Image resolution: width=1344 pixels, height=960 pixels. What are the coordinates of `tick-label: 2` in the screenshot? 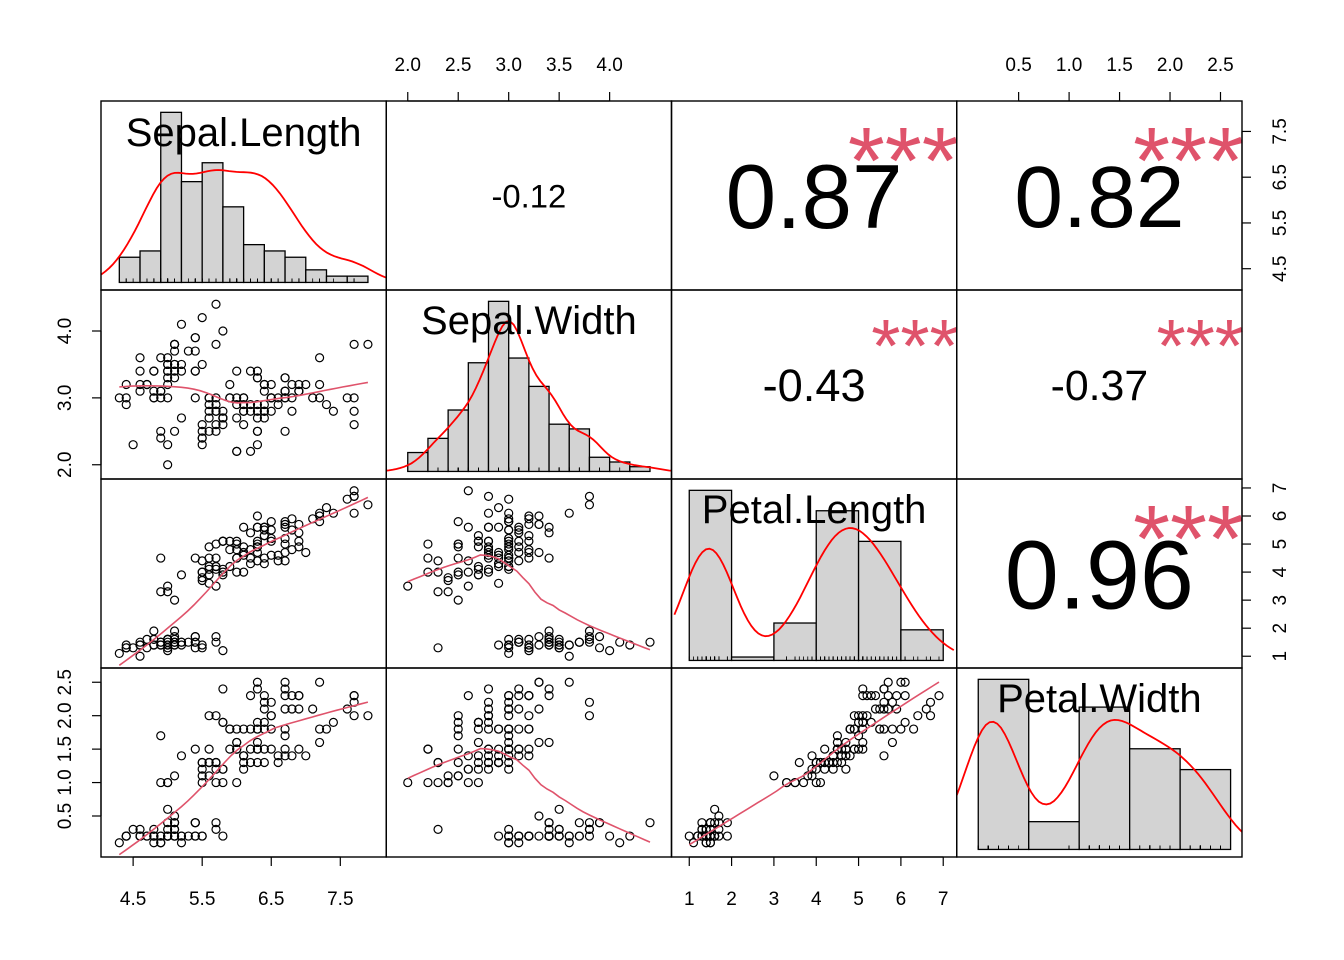 It's located at (1280, 628).